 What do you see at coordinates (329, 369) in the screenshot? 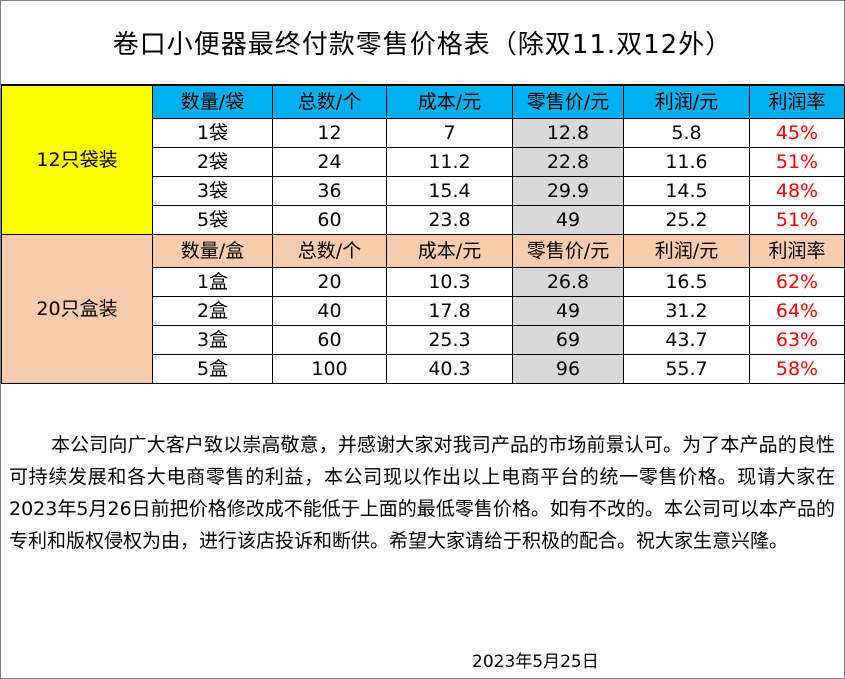
I see `cell-total: 100` at bounding box center [329, 369].